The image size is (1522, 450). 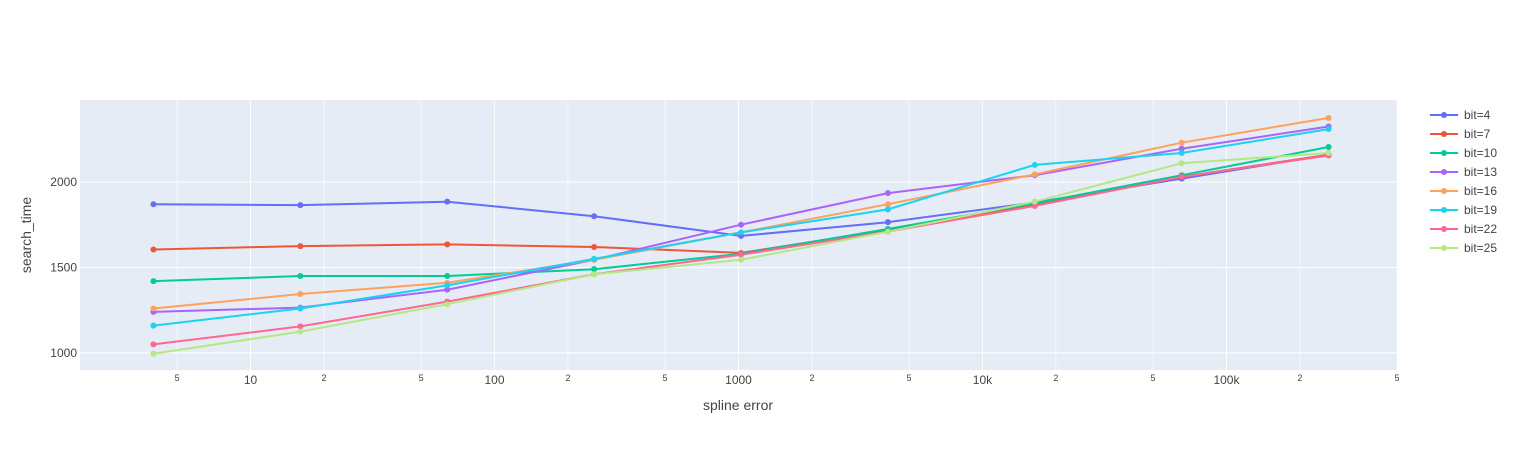 I want to click on legend-label: bit=7, so click(x=1477, y=134).